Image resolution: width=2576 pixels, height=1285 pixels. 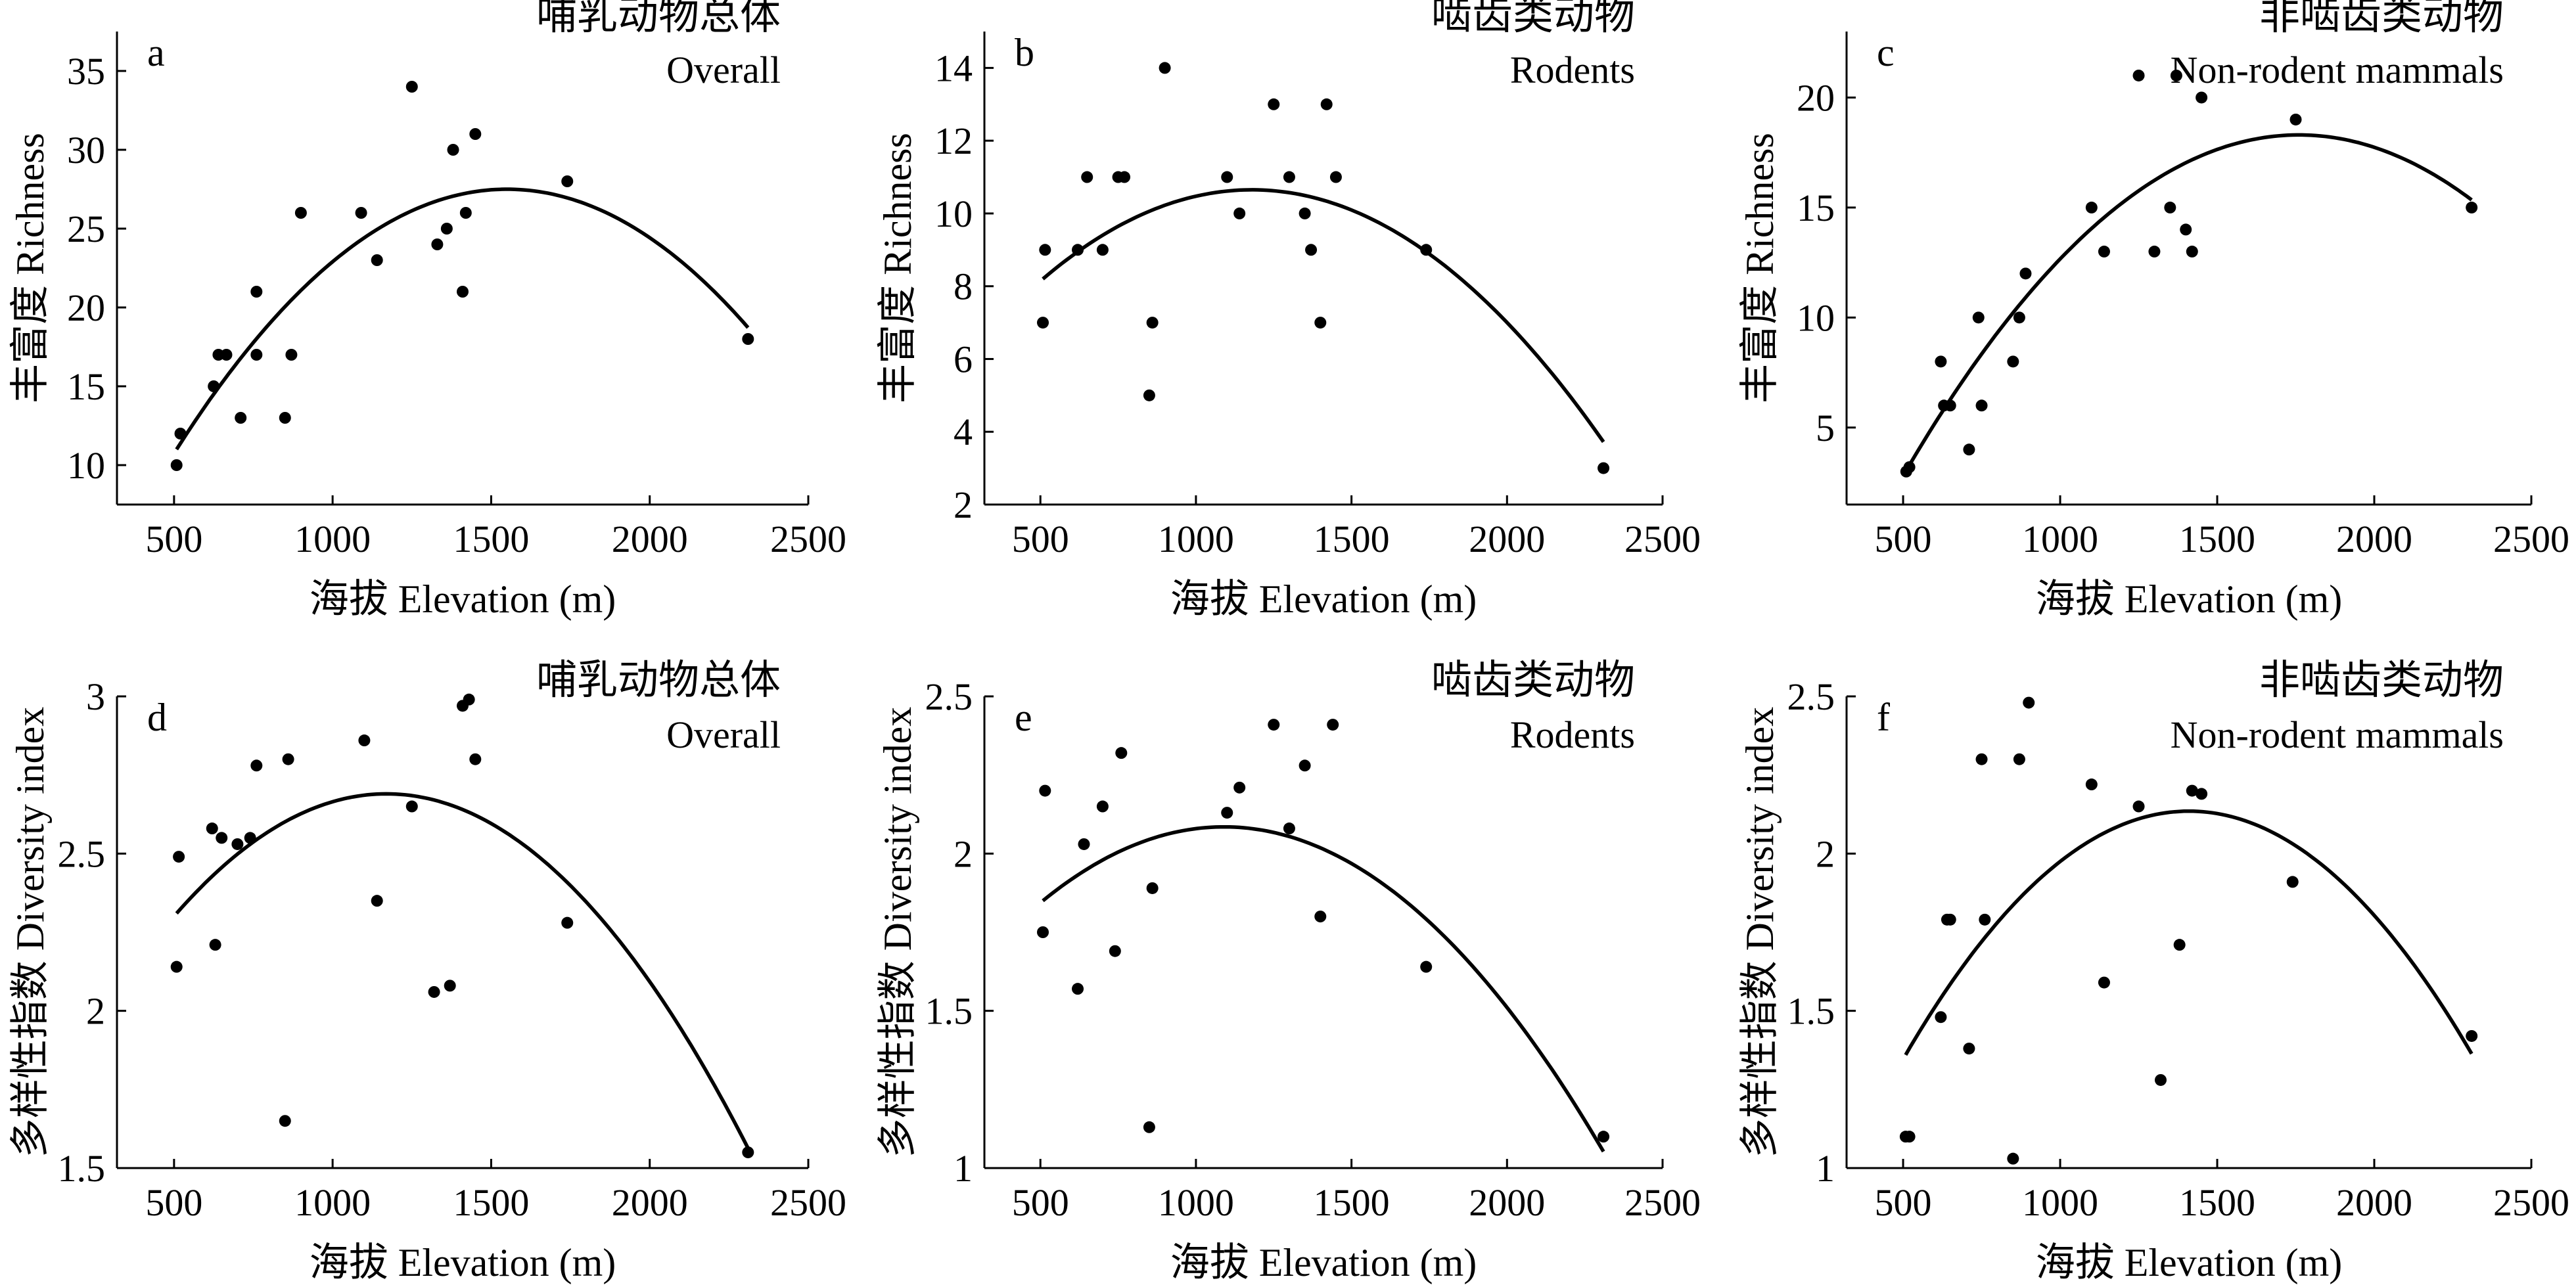 I want to click on group-label-en: Overall, so click(x=723, y=70).